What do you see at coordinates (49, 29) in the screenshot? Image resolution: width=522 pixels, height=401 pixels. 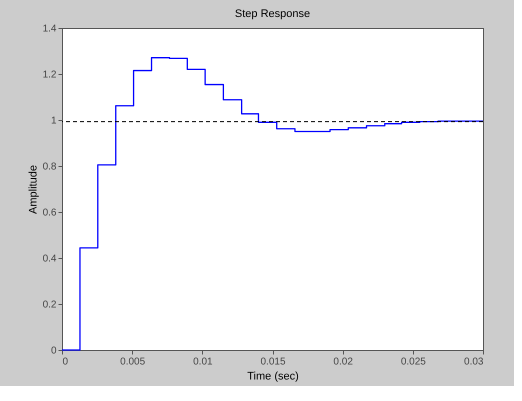 I see `y-tick-label: 1.4` at bounding box center [49, 29].